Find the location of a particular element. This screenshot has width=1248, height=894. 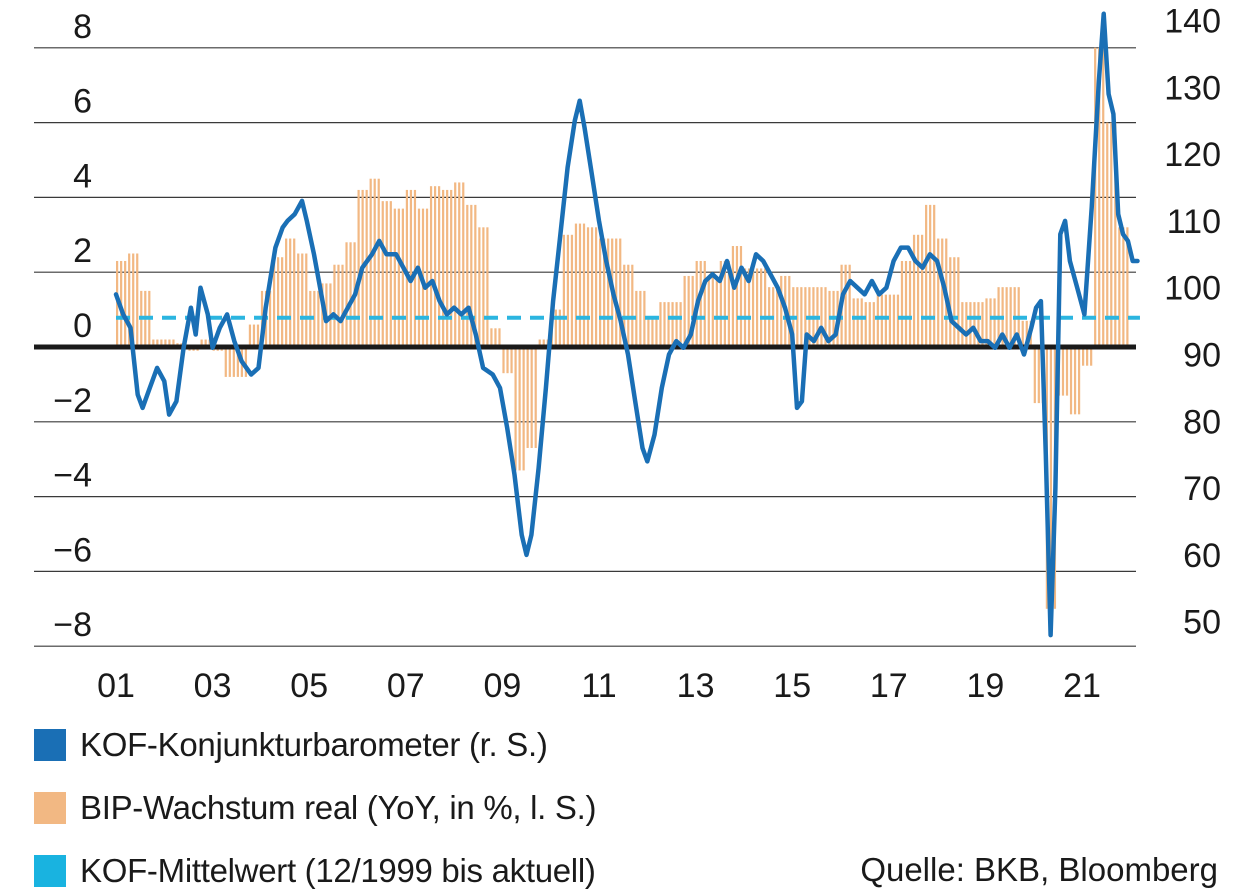

left-tick-label: −8 is located at coordinates (72, 625).